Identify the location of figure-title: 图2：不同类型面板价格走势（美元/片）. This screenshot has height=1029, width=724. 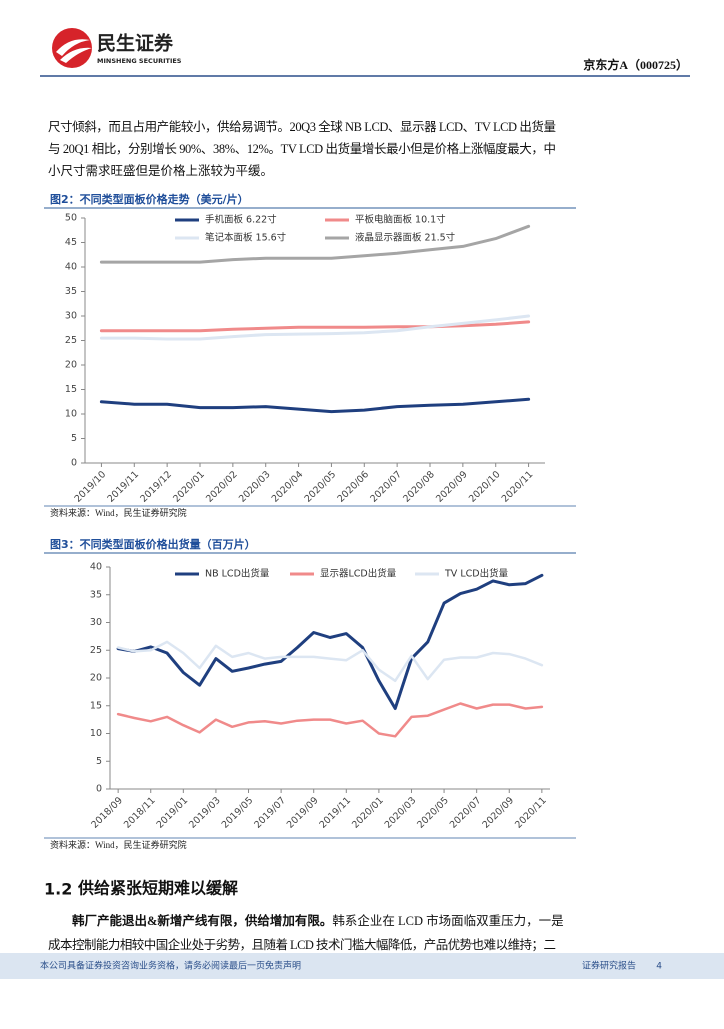
(149, 199).